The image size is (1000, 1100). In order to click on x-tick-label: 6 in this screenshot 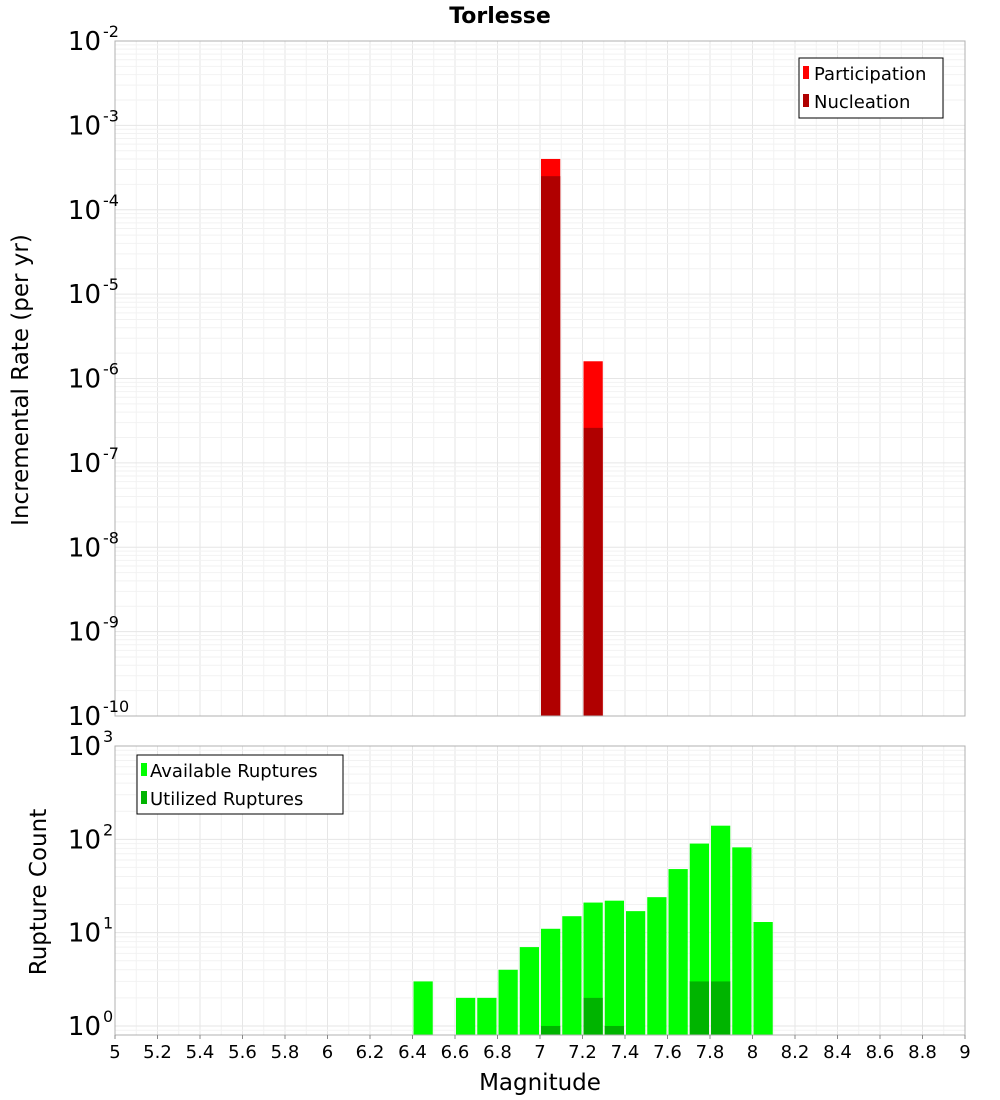, I will do `click(327, 1052)`.